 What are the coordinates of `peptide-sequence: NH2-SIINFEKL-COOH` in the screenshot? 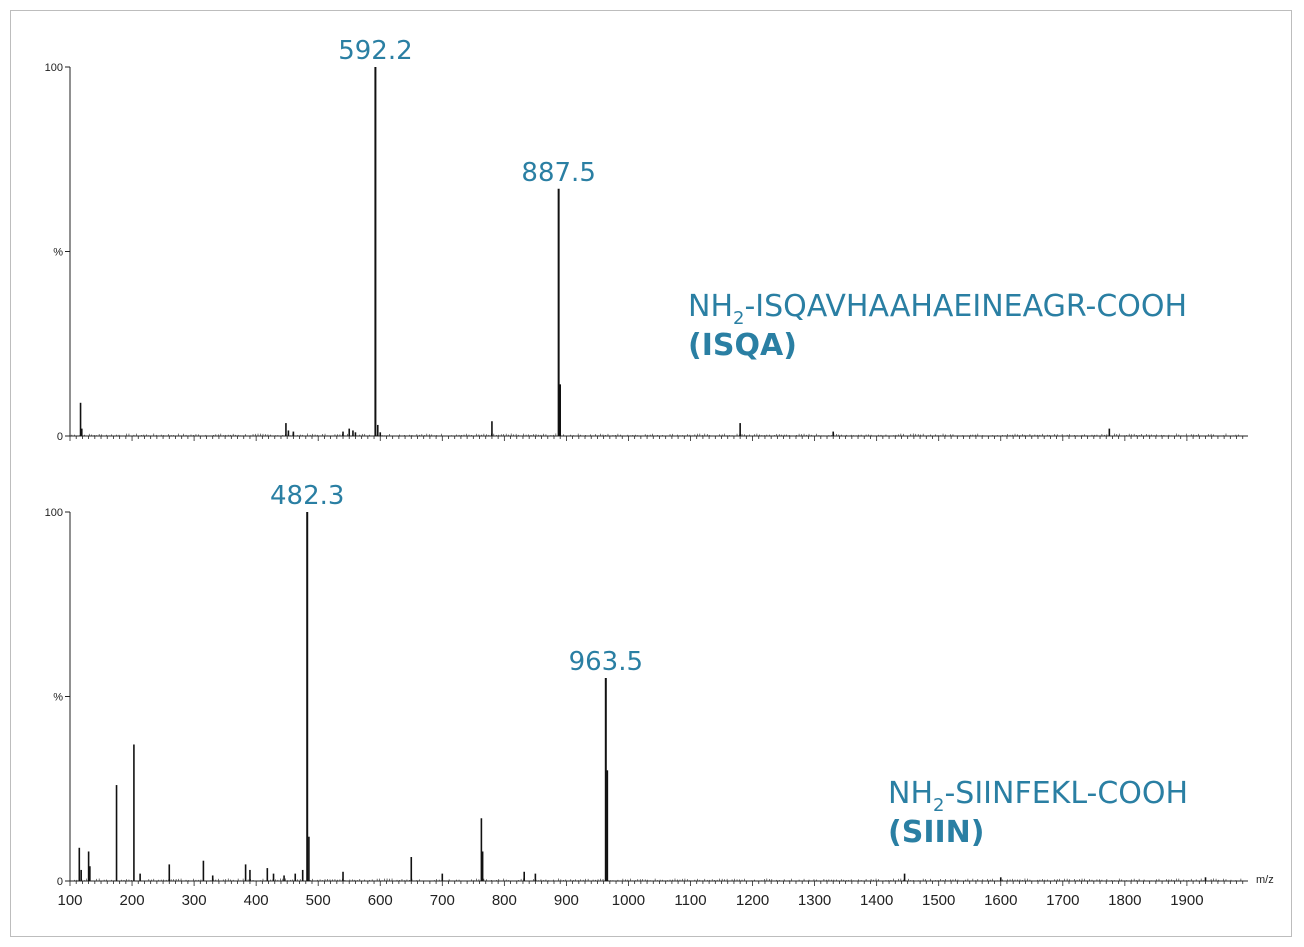 It's located at (1038, 796).